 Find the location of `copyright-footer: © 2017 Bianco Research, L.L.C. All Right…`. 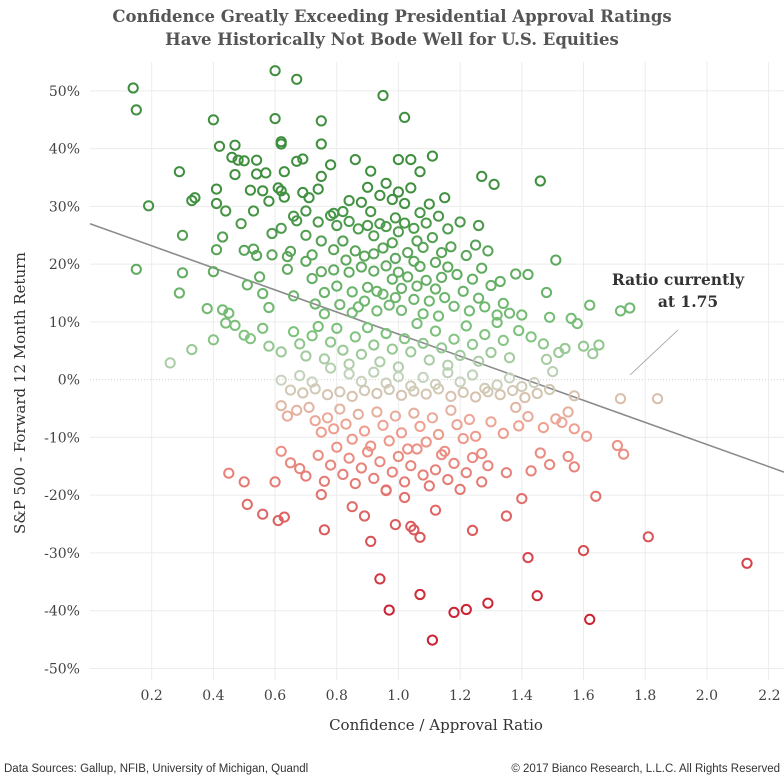

copyright-footer: © 2017 Bianco Research, L.L.C. All Right… is located at coordinates (645, 769).